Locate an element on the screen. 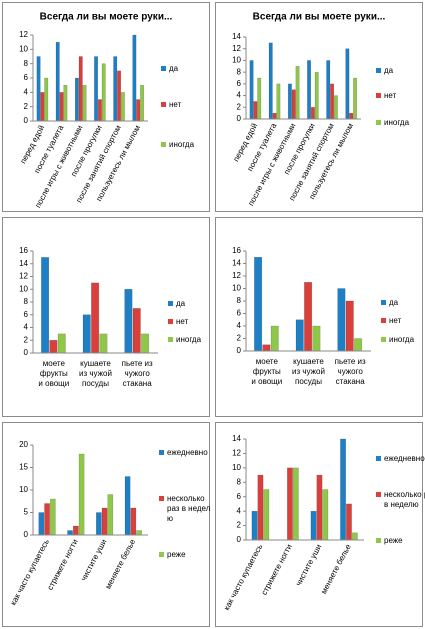  legend-label: ежедневно is located at coordinates (404, 458).